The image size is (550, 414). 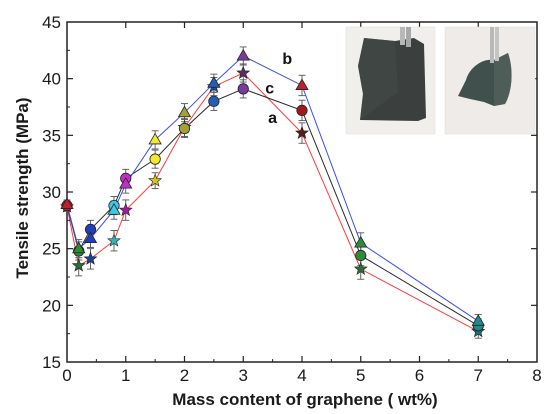 What do you see at coordinates (301, 375) in the screenshot?
I see `x-tick-label: 4` at bounding box center [301, 375].